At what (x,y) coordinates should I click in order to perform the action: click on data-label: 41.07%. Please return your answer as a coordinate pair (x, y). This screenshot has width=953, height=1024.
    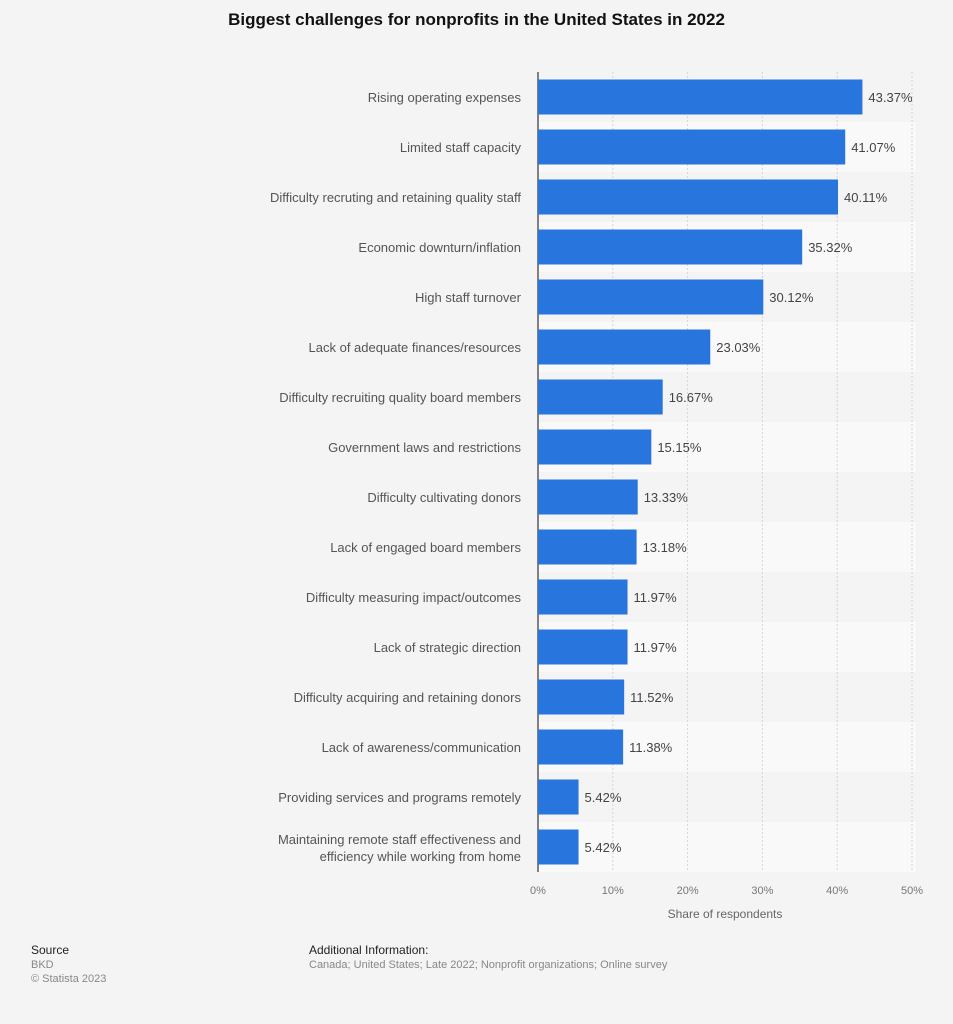
    Looking at the image, I should click on (873, 147).